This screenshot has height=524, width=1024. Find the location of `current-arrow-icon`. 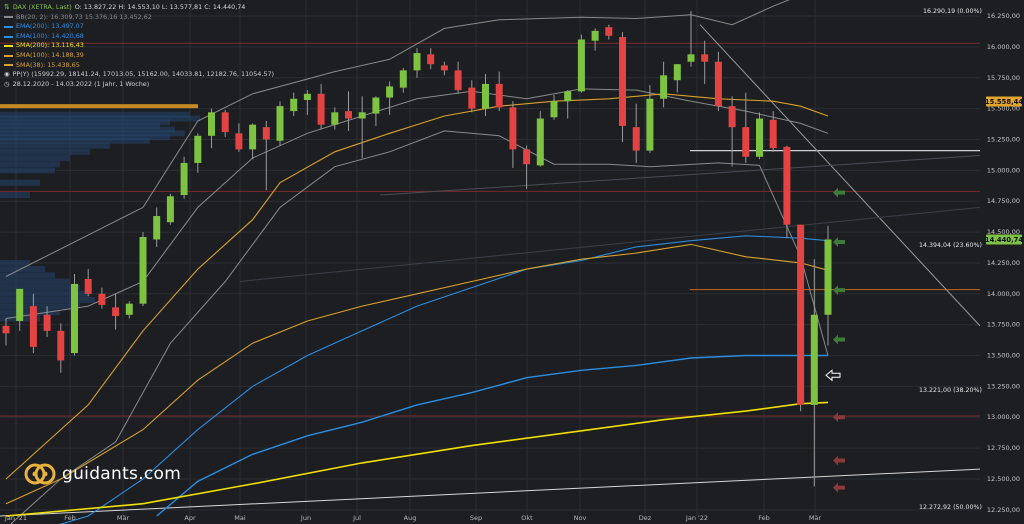

current-arrow-icon is located at coordinates (833, 375).